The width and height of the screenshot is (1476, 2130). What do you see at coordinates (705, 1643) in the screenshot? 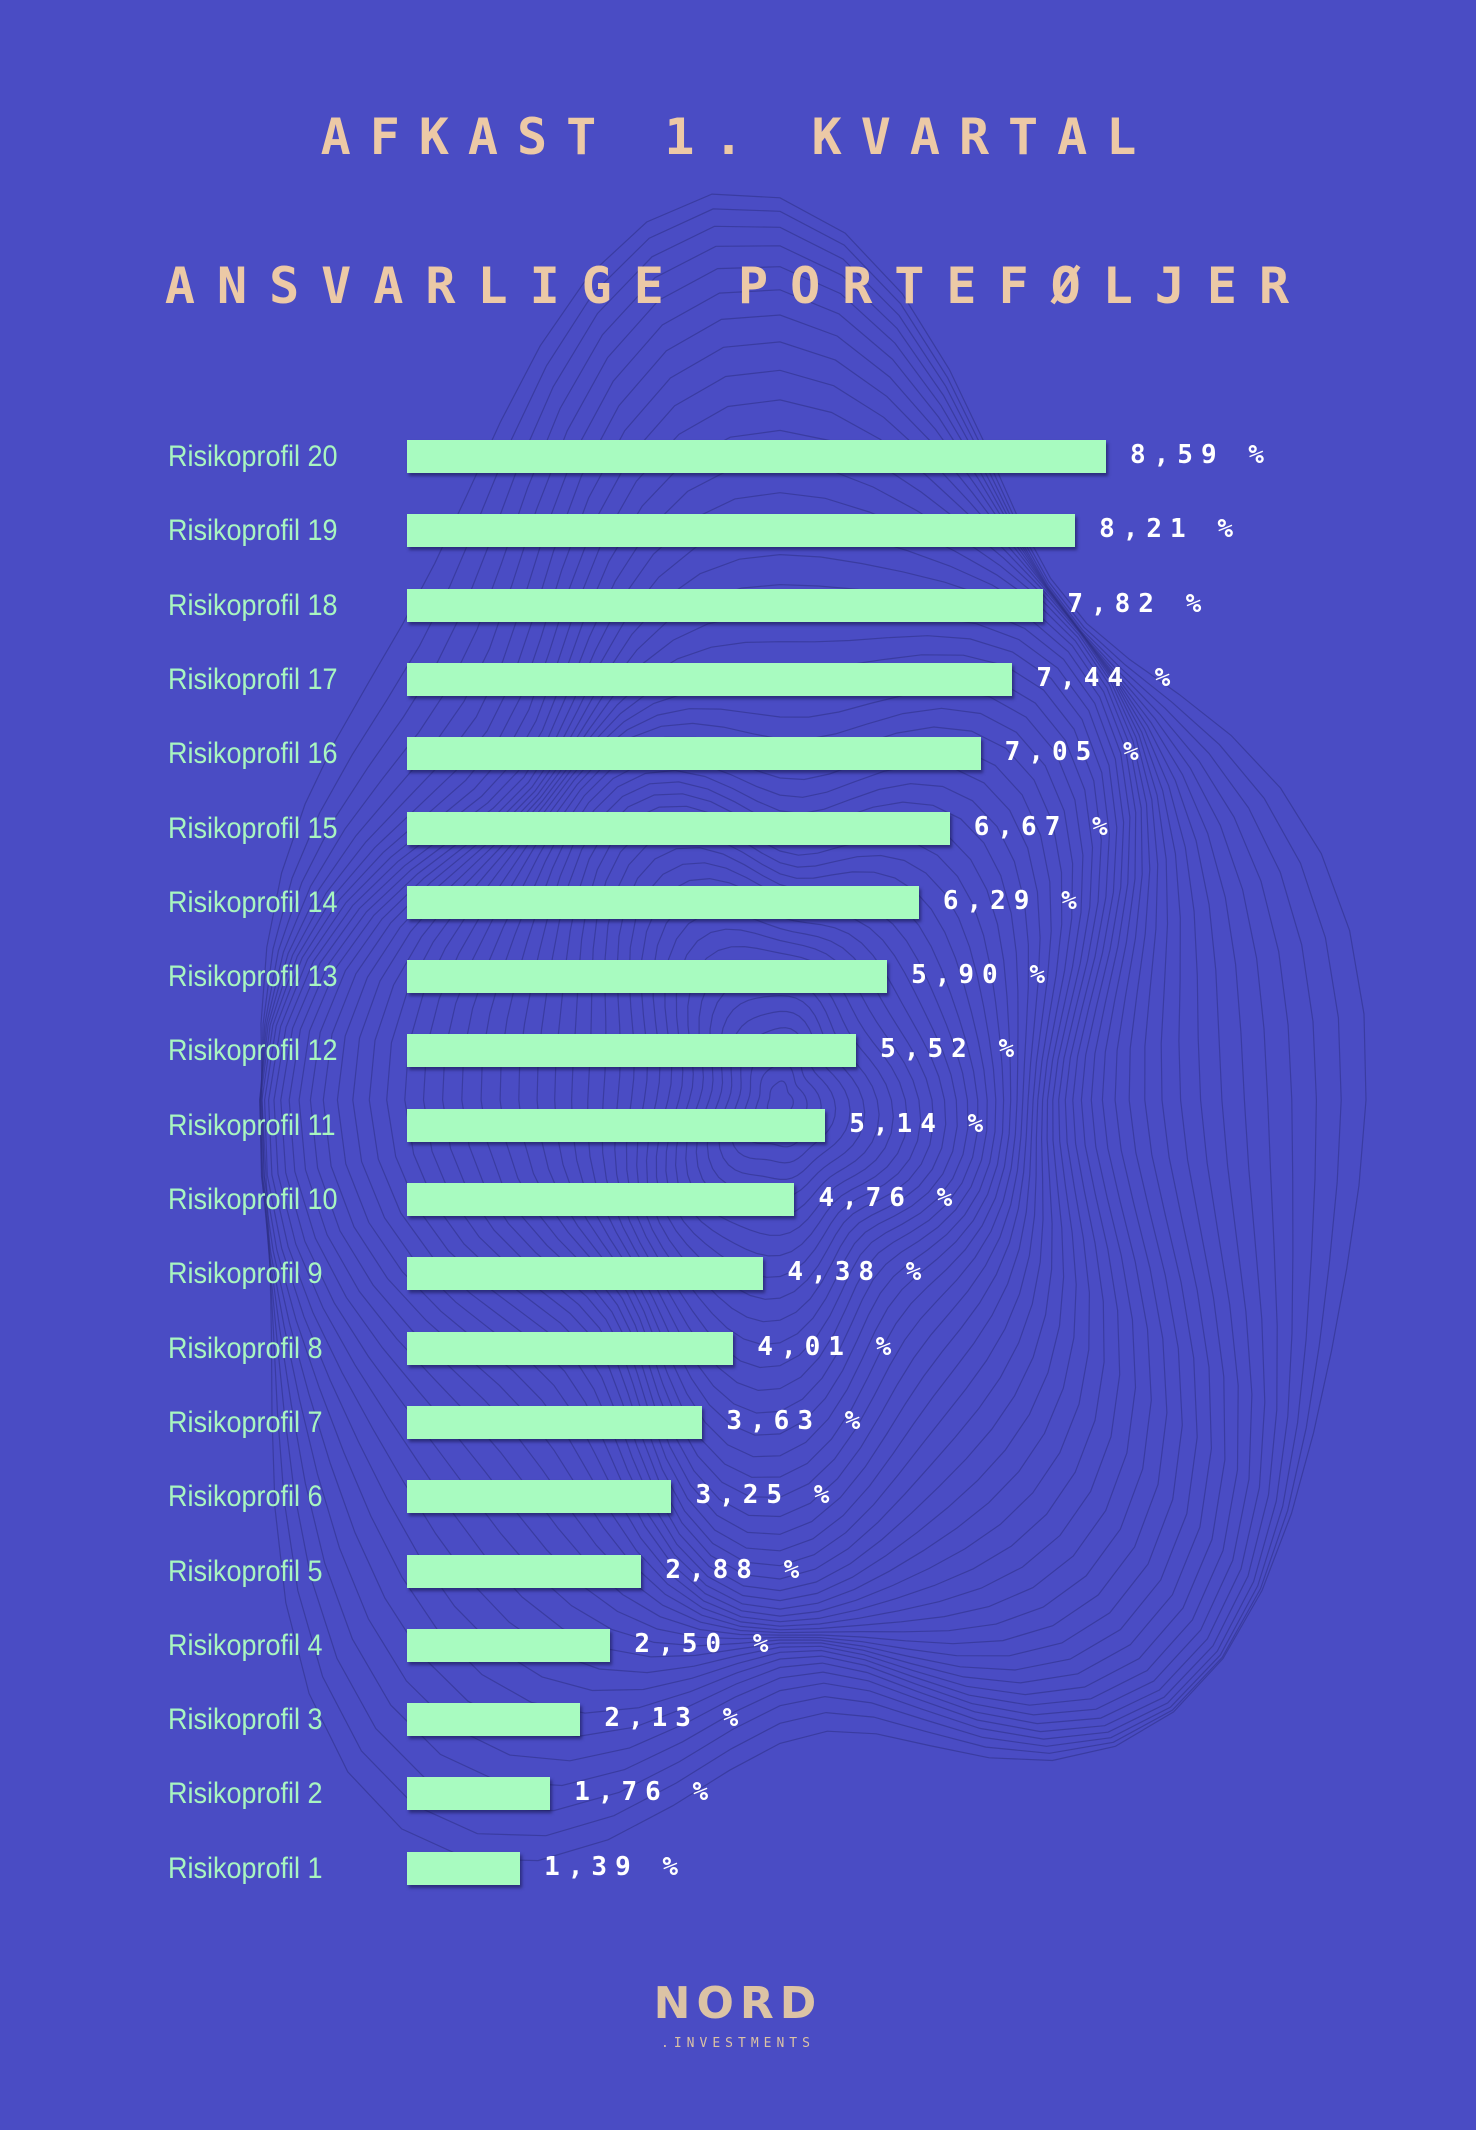
I see `value-label: 2,50 %` at bounding box center [705, 1643].